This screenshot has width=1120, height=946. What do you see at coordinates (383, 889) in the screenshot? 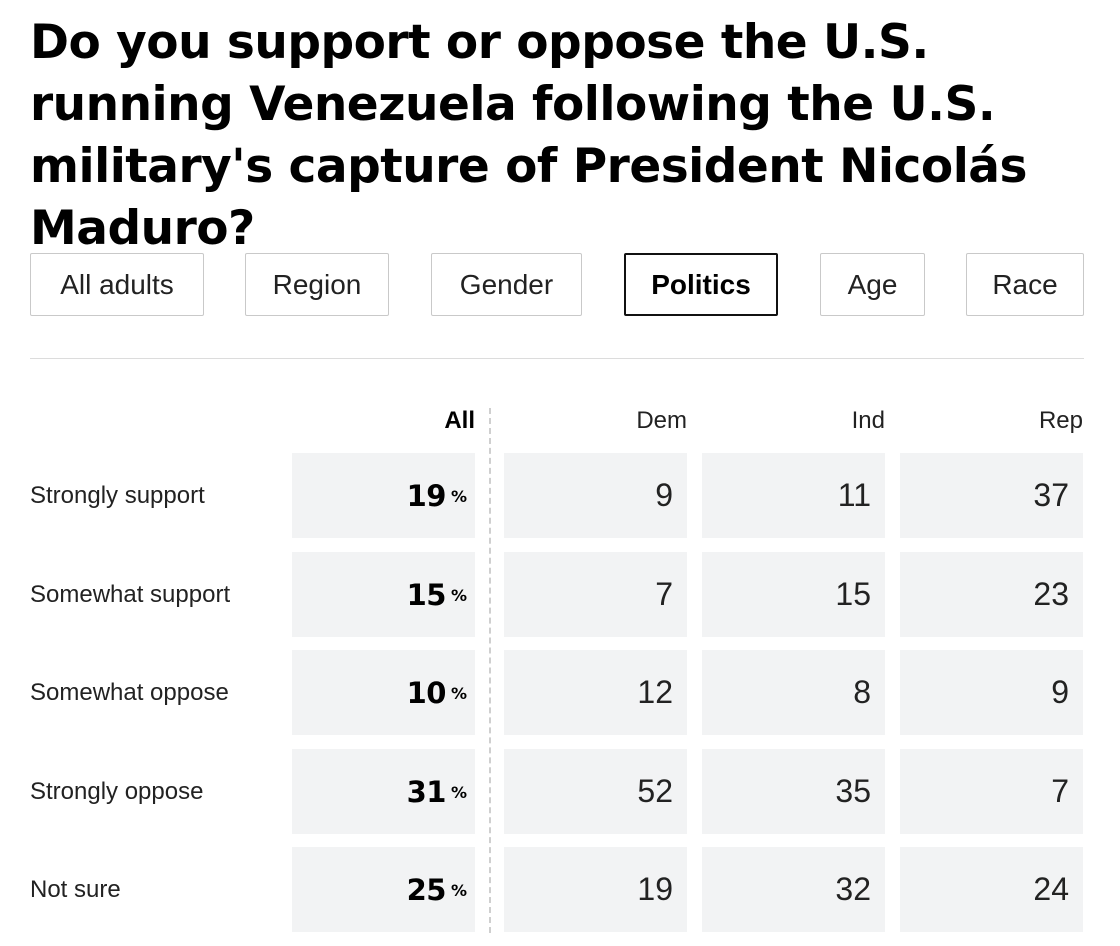
I see `cell-all: 25%` at bounding box center [383, 889].